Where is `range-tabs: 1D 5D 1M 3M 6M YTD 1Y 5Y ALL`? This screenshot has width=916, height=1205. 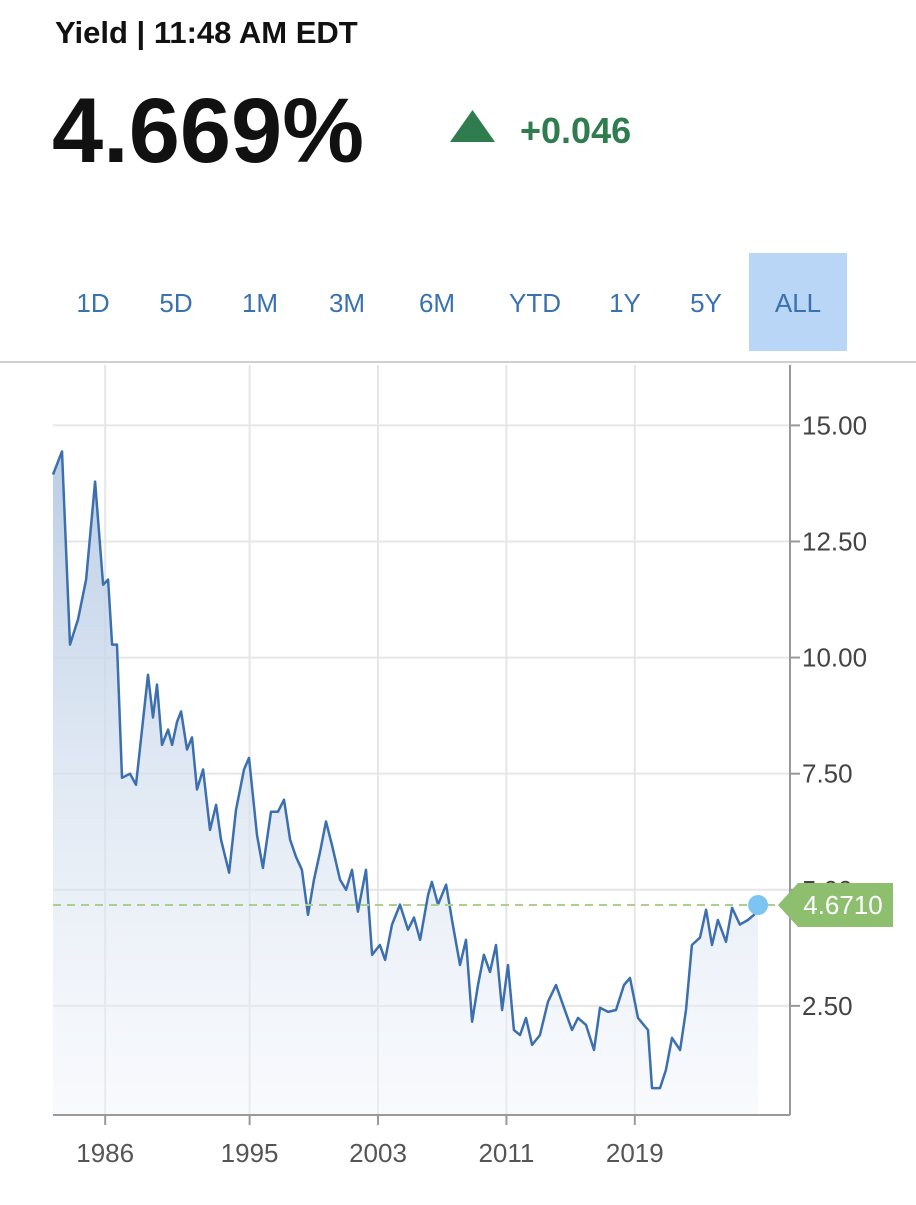 range-tabs: 1D 5D 1M 3M 6M YTD 1Y 5Y ALL is located at coordinates (461, 302).